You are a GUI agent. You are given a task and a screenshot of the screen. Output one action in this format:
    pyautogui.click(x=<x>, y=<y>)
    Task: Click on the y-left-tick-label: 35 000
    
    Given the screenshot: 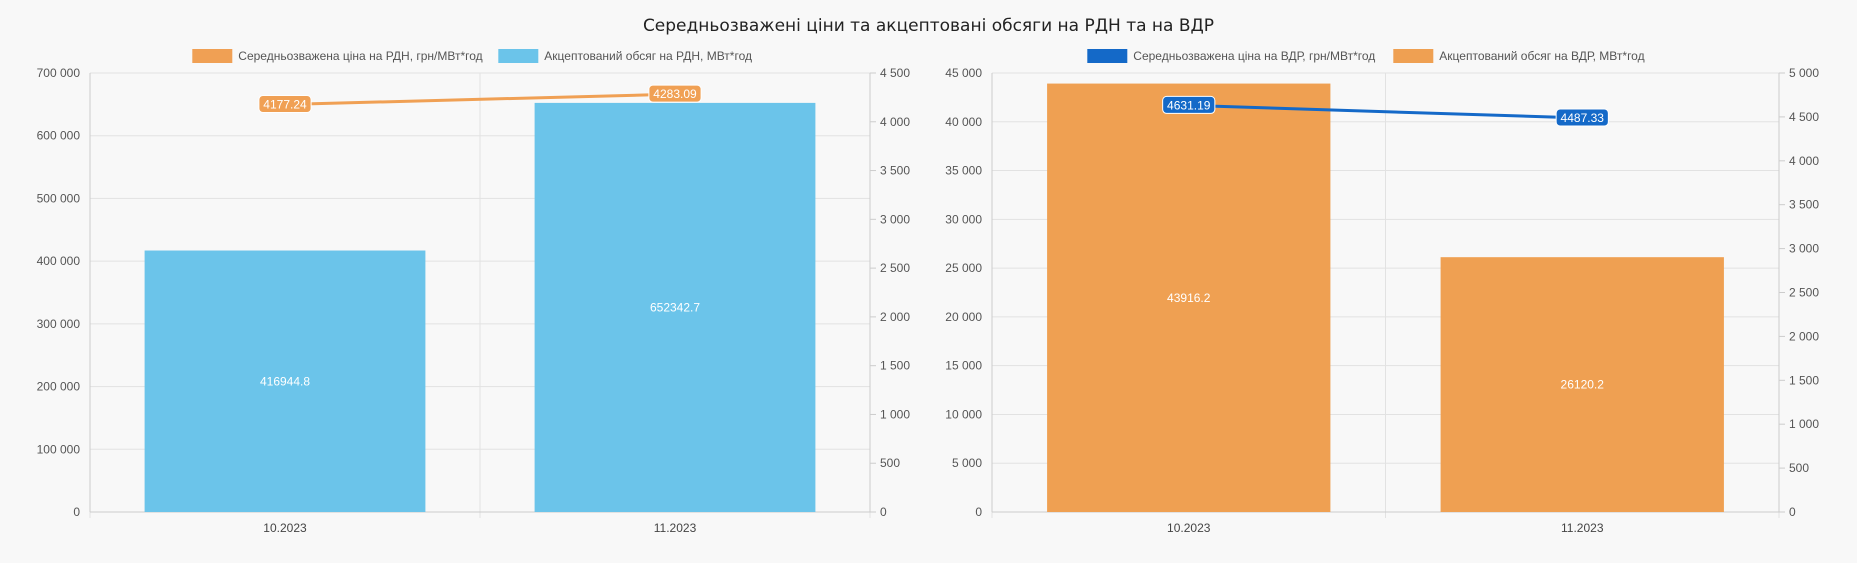 What is the action you would take?
    pyautogui.click(x=963, y=171)
    